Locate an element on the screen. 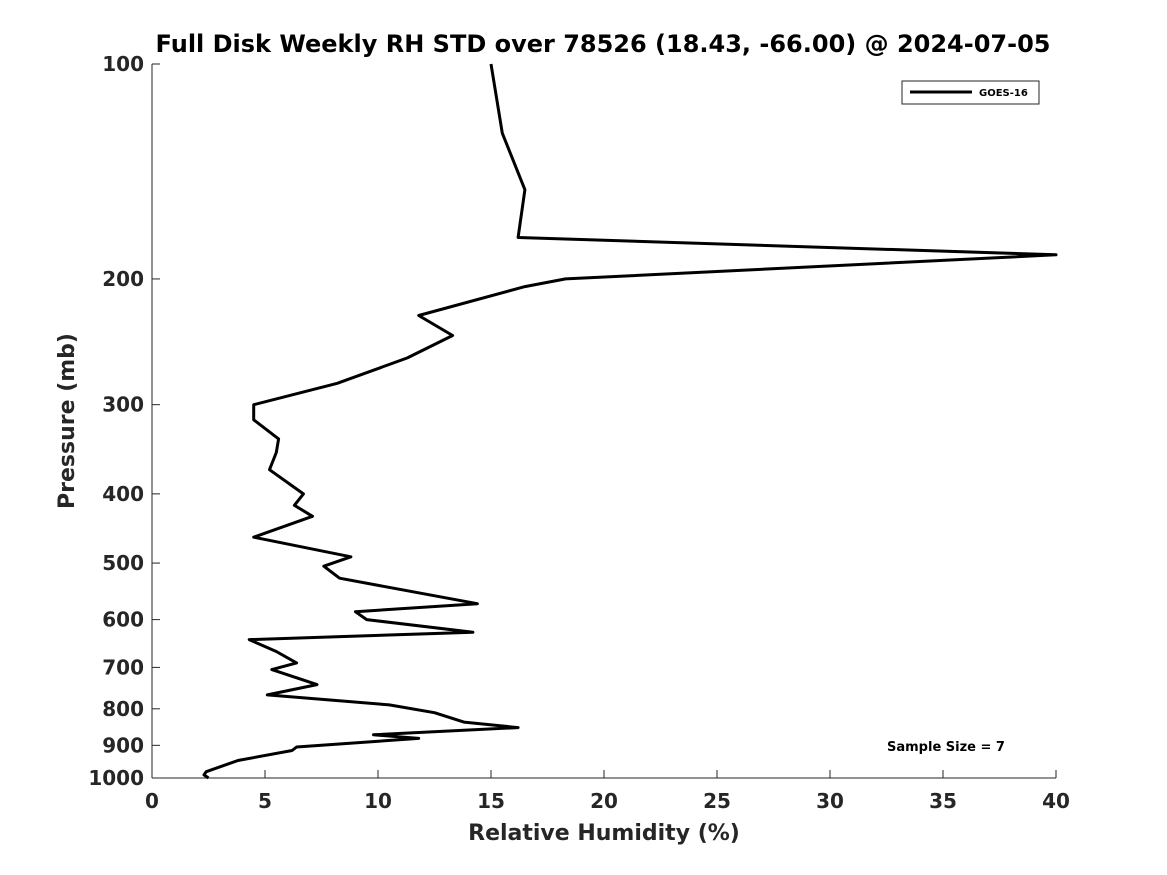 This screenshot has height=875, width=1167. y-tick-label: 1000 is located at coordinates (116, 778).